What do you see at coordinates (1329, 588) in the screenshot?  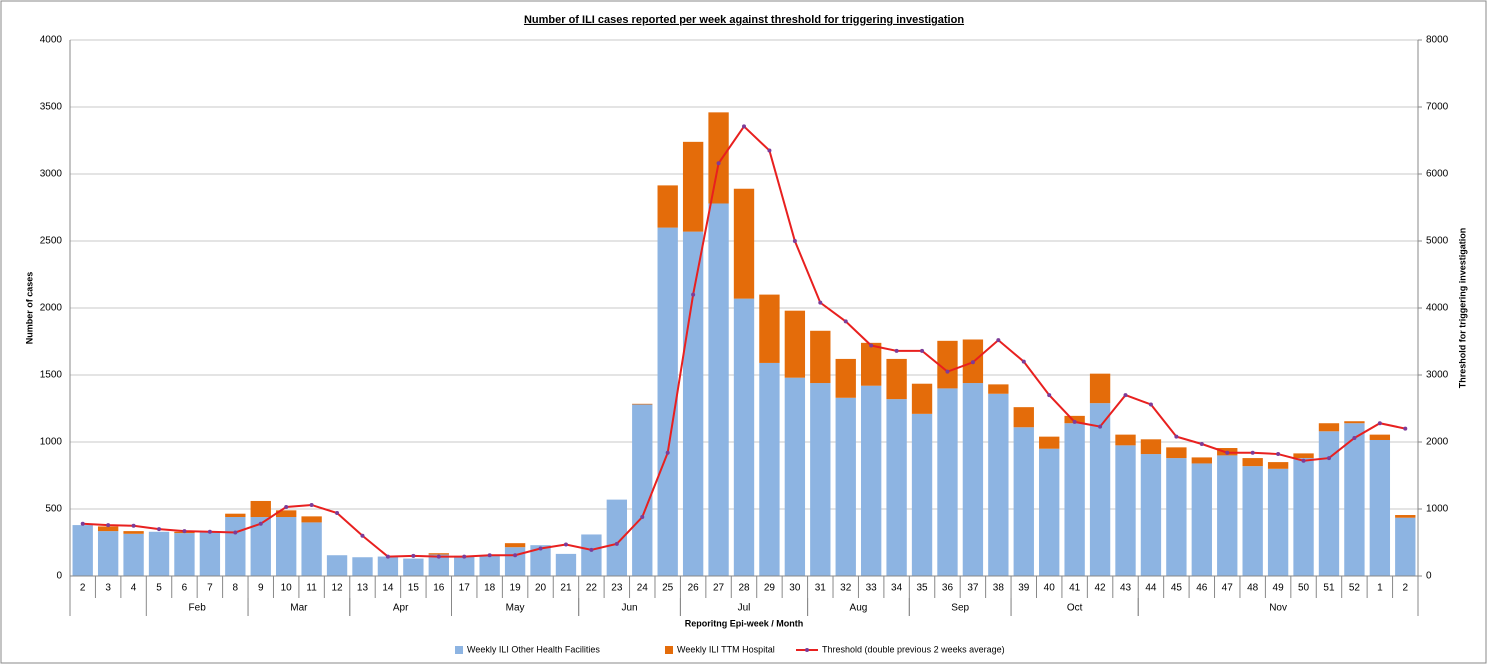 I see `x-tick-label: 51` at bounding box center [1329, 588].